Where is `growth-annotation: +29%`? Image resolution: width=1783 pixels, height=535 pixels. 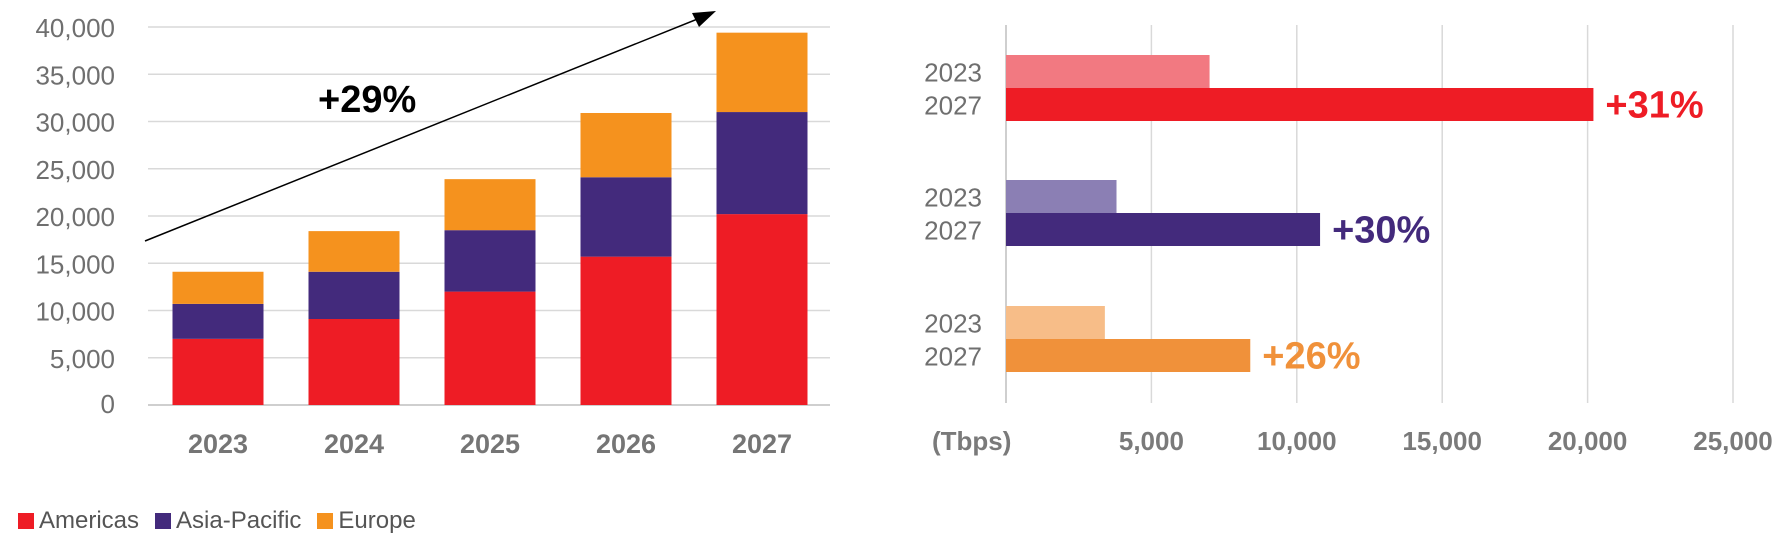 growth-annotation: +29% is located at coordinates (367, 100).